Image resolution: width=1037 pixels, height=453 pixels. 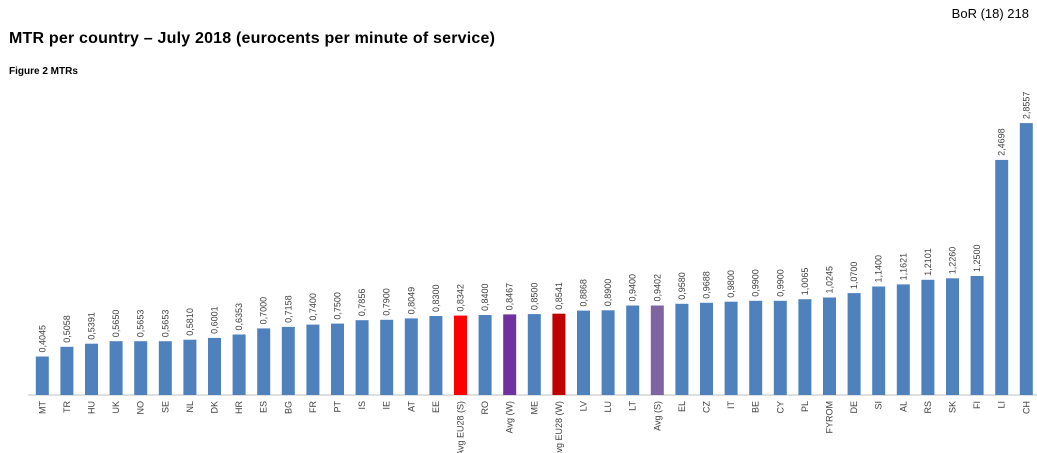 What do you see at coordinates (67, 370) in the screenshot?
I see `bar-tr` at bounding box center [67, 370].